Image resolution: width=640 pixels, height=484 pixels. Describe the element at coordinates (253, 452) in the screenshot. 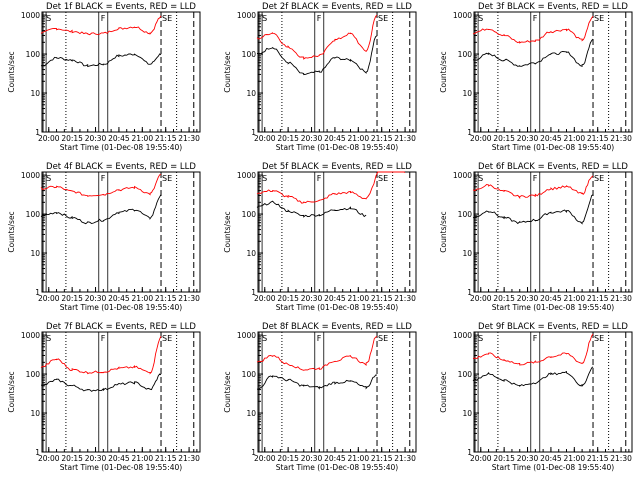

I see `y-tick-label: 1` at that location.